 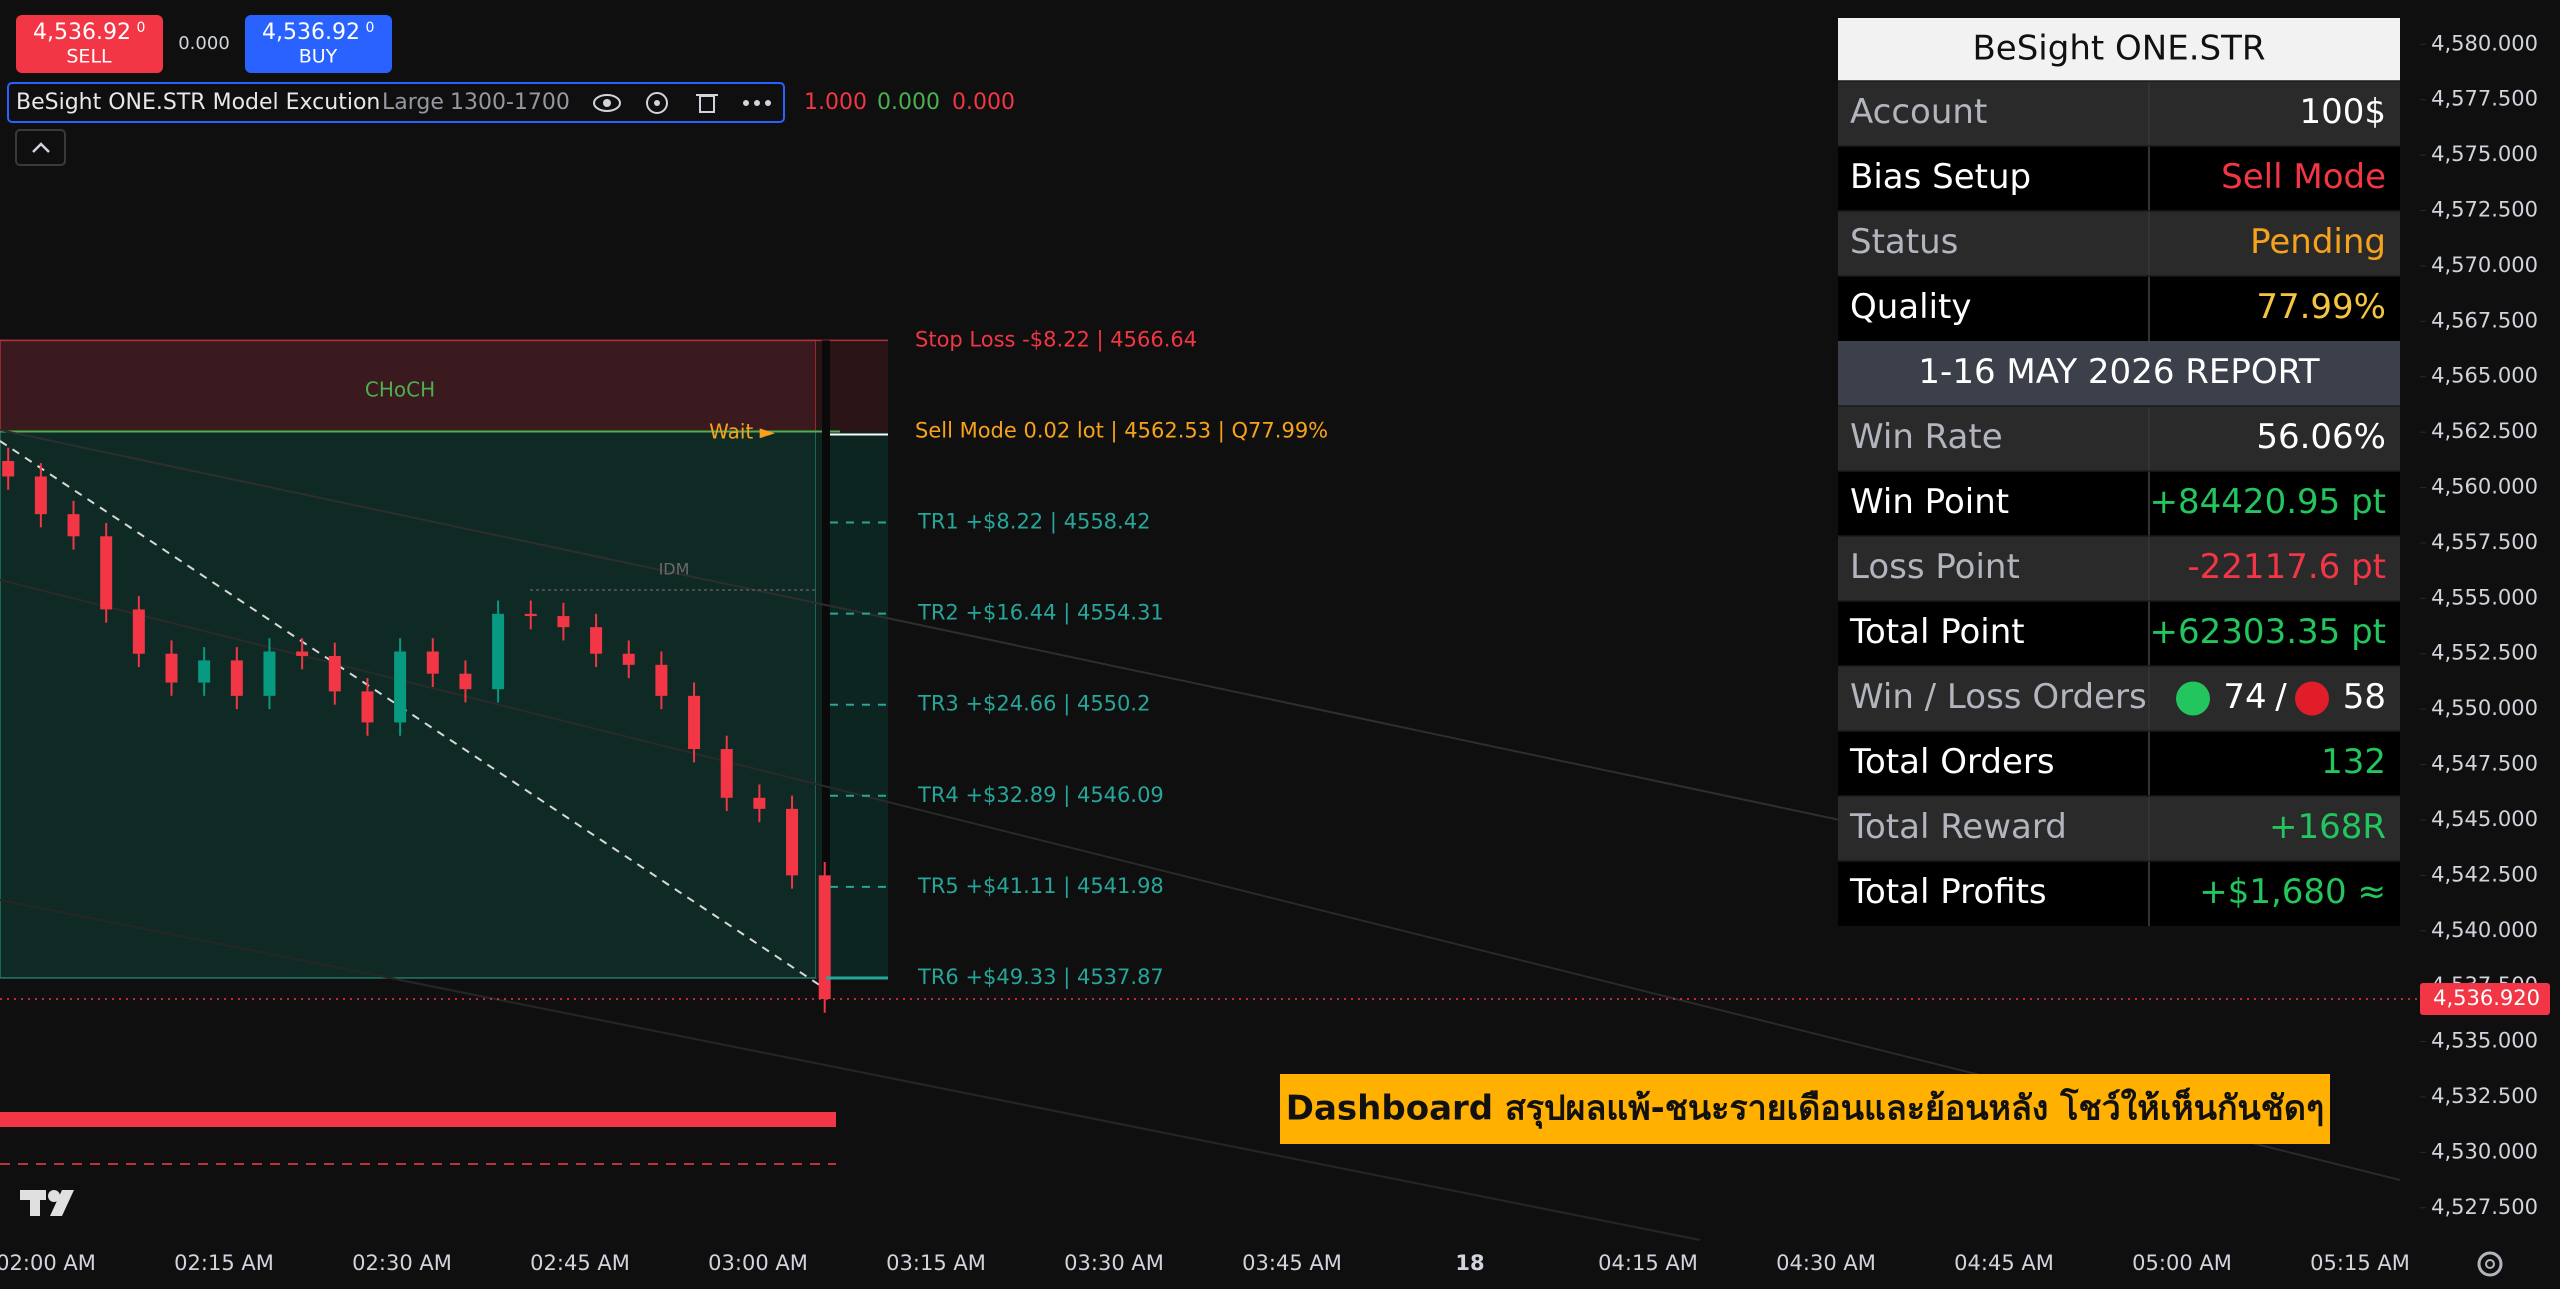 I want to click on y-tick-label: 4,565.000, so click(x=2484, y=376).